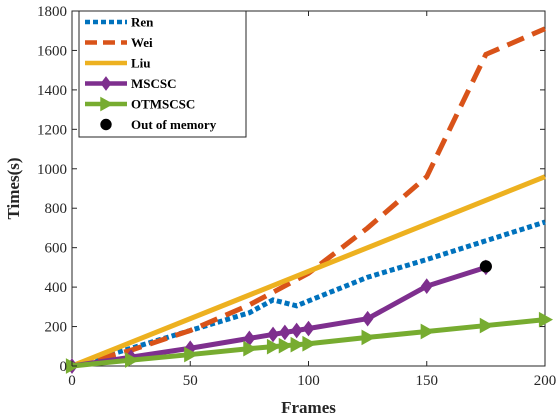  I want to click on x-axis-title: Frames, so click(308, 407).